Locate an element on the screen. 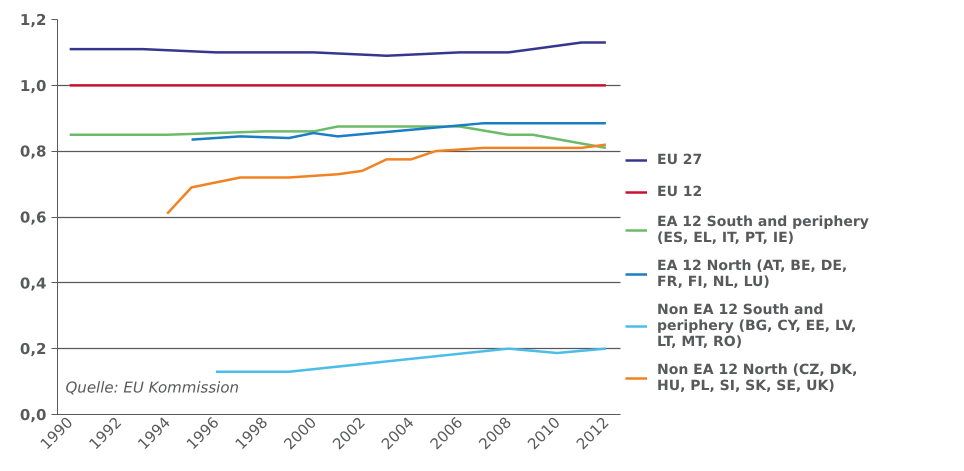 This screenshot has width=964, height=471. legend-label: EU 27 is located at coordinates (679, 160).